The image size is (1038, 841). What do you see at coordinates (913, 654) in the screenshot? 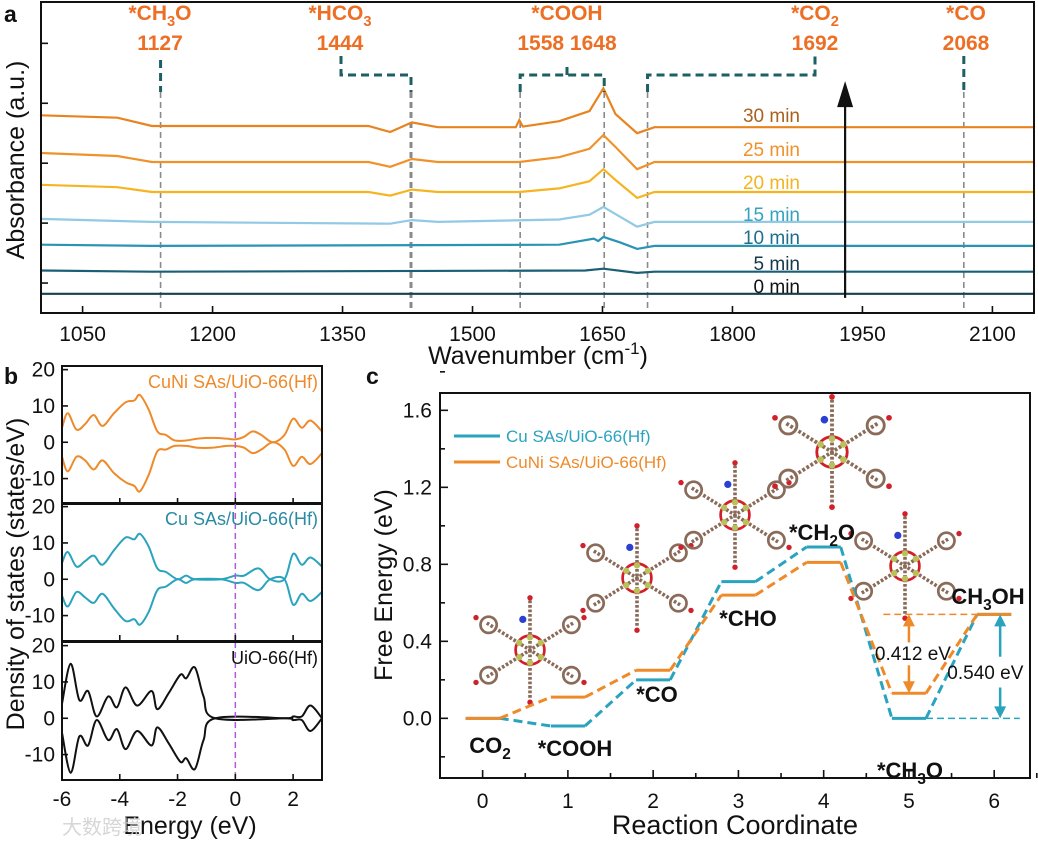
I see `barrier-label: 0.412 eV` at bounding box center [913, 654].